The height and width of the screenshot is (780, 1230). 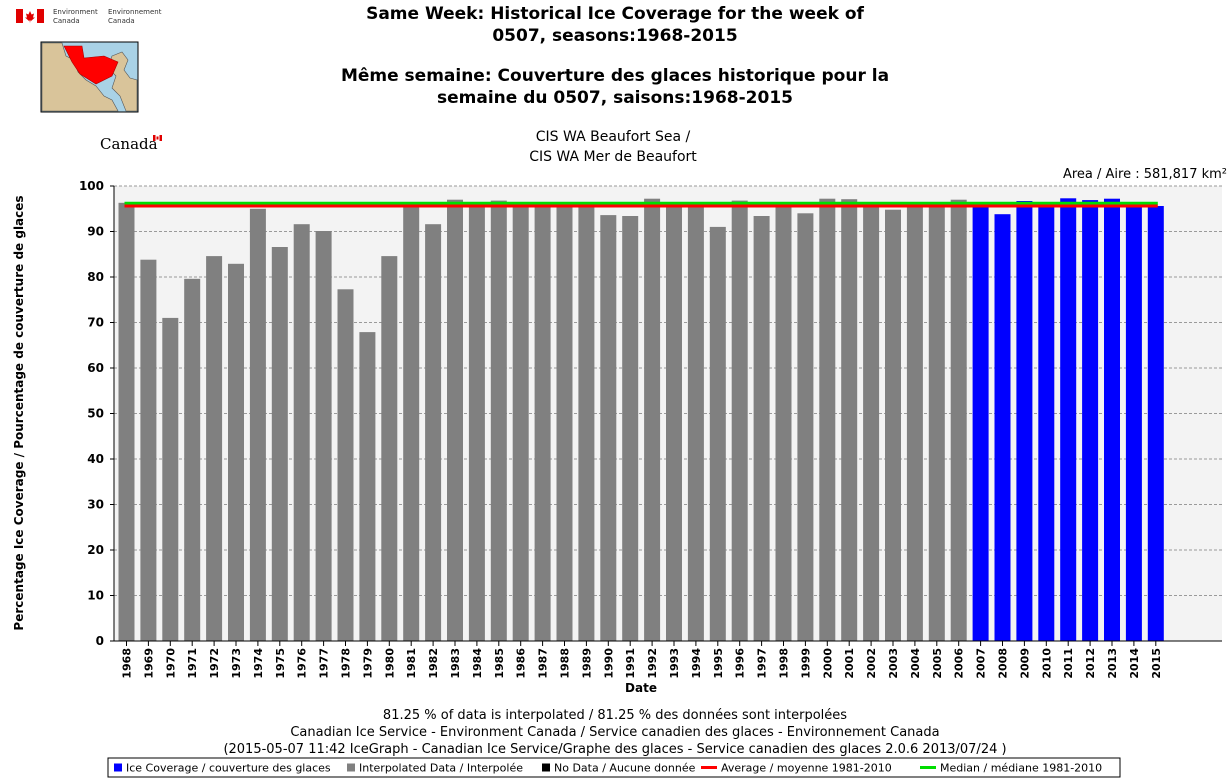 What do you see at coordinates (695, 423) in the screenshot?
I see `bar-1994` at bounding box center [695, 423].